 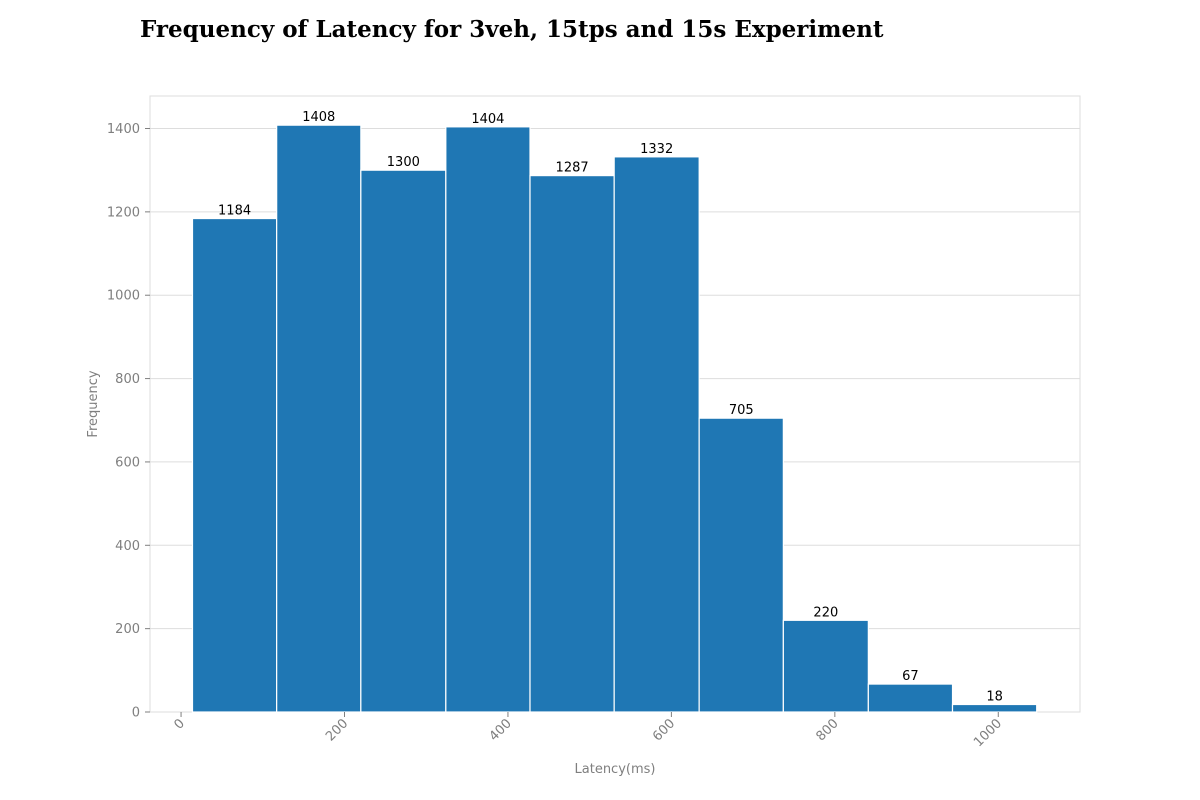 What do you see at coordinates (664, 730) in the screenshot?
I see `x-tick-label-600: 600` at bounding box center [664, 730].